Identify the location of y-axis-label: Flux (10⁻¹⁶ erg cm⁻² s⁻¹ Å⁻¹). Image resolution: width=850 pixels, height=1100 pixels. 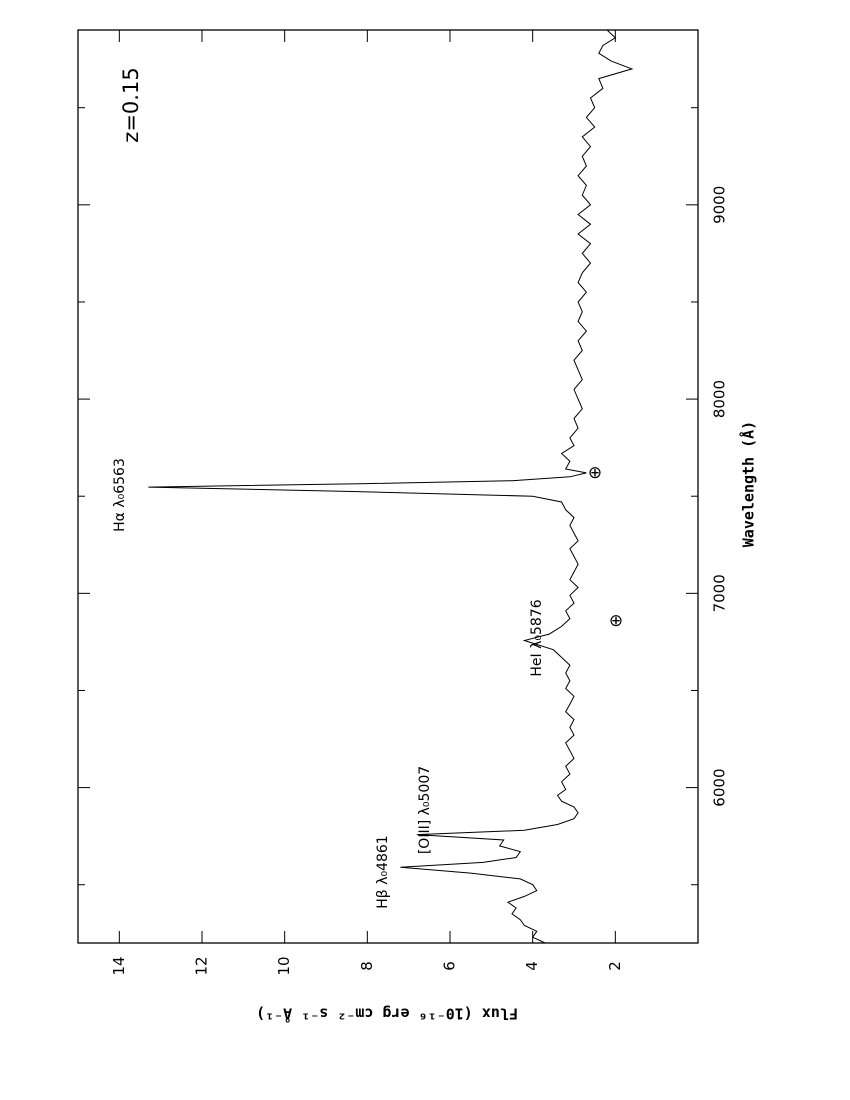
(387, 1014).